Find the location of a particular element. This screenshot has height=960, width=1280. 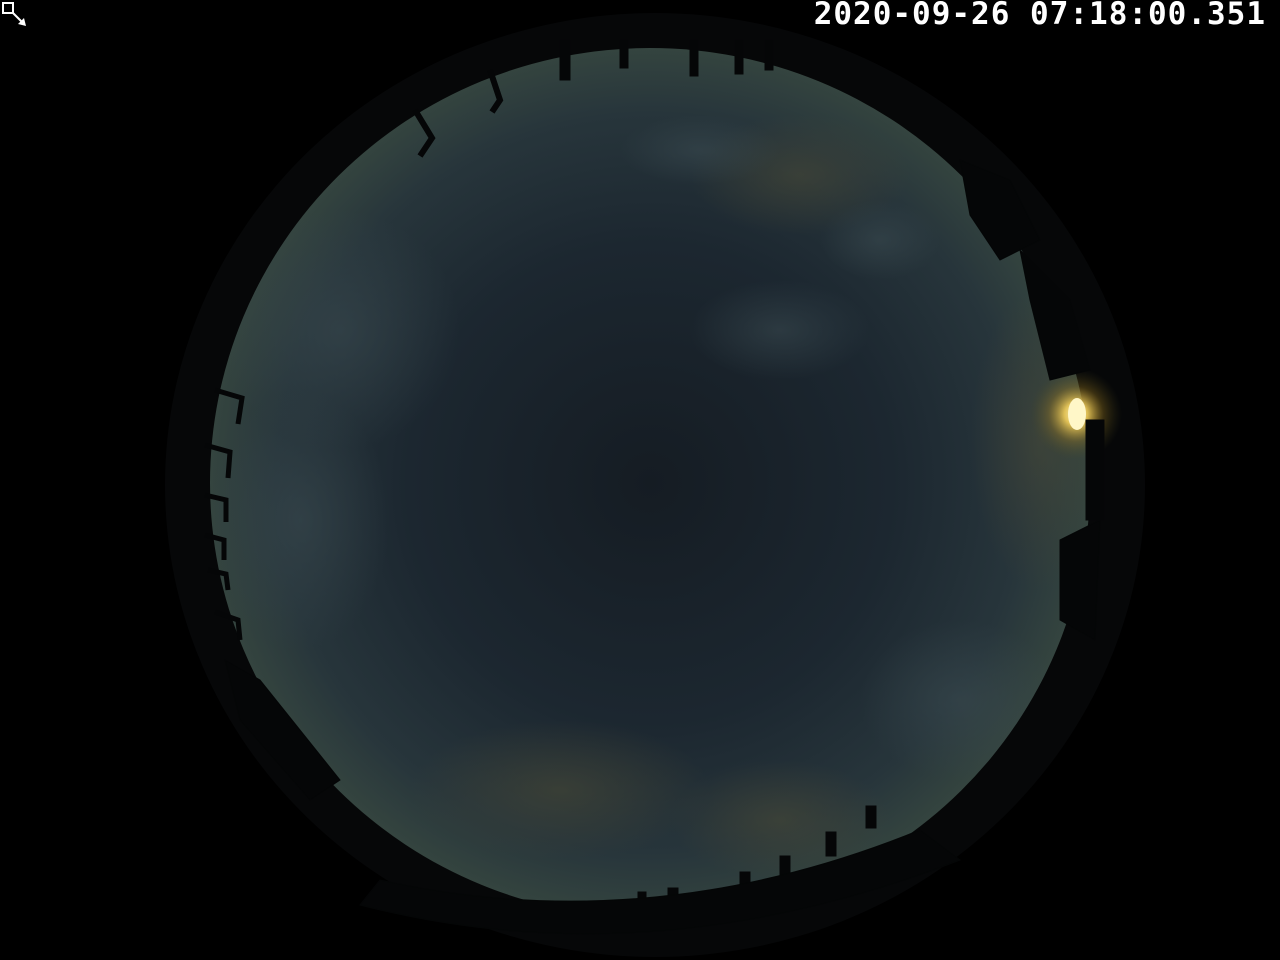

expand-arrow-icon is located at coordinates (15, 15).